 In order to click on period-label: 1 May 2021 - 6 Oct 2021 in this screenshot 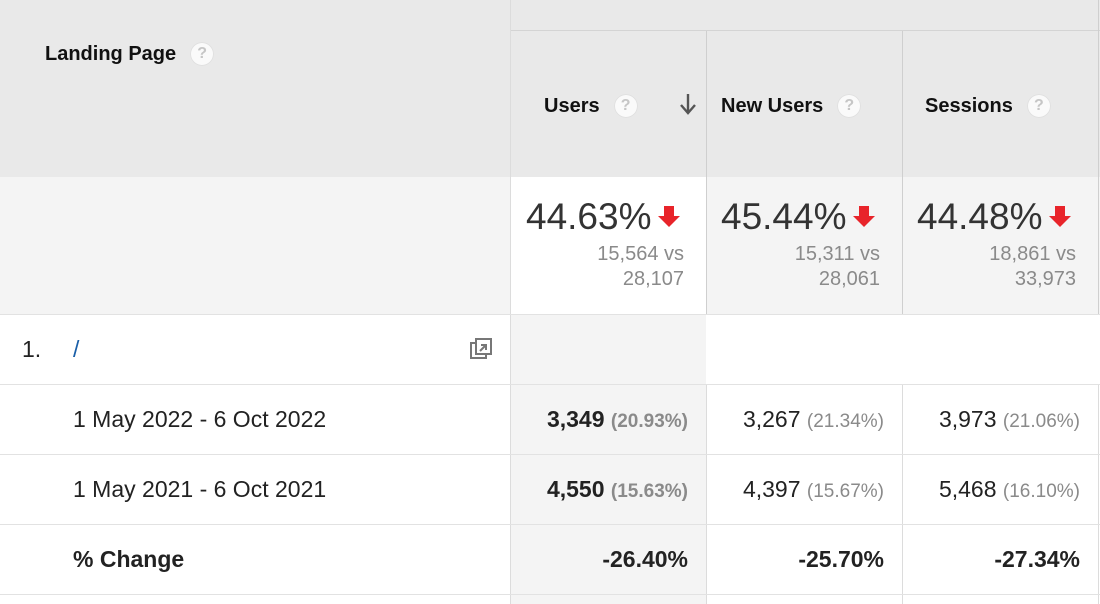, I will do `click(200, 489)`.